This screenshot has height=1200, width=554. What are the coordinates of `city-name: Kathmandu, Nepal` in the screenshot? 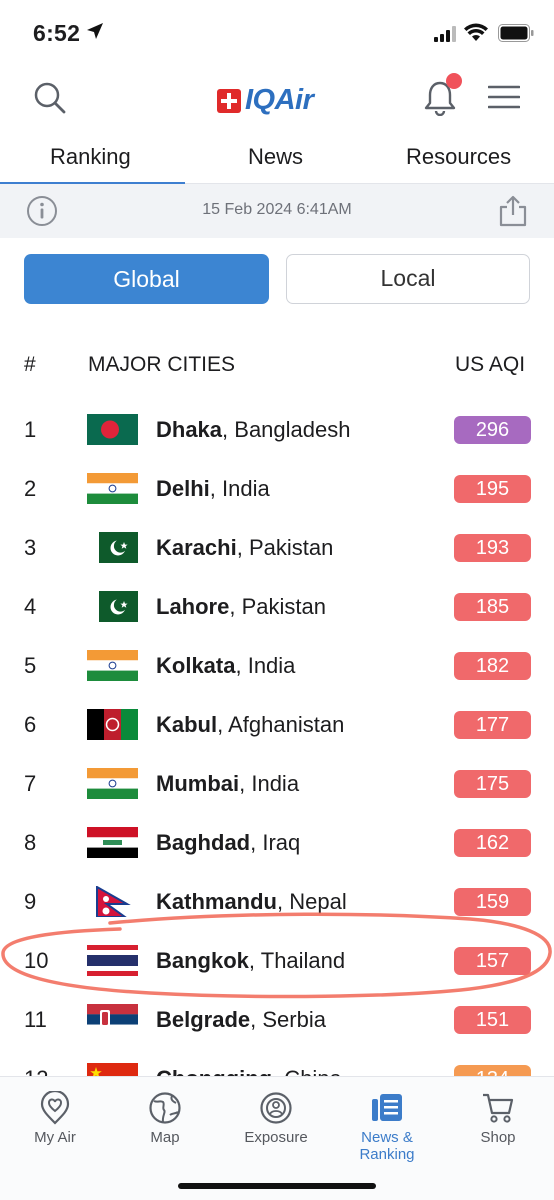 It's located at (251, 902).